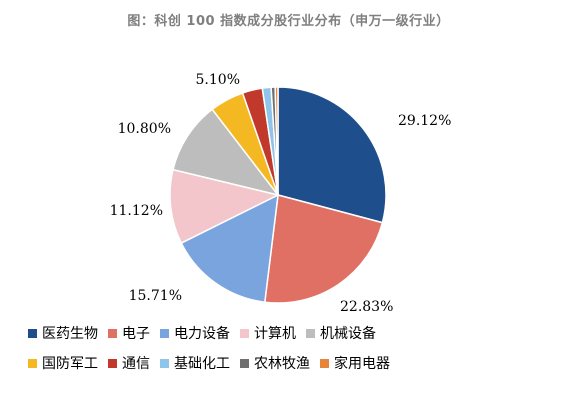  I want to click on legend-item: 国防军工, so click(63, 363).